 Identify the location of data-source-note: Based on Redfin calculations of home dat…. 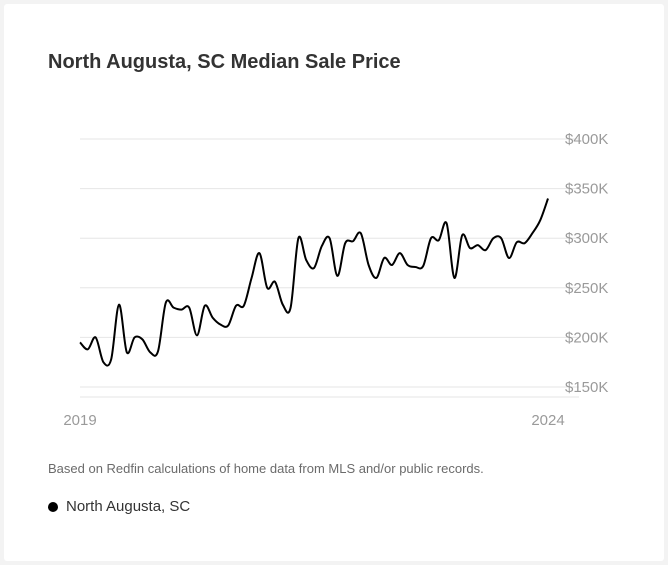
(266, 468).